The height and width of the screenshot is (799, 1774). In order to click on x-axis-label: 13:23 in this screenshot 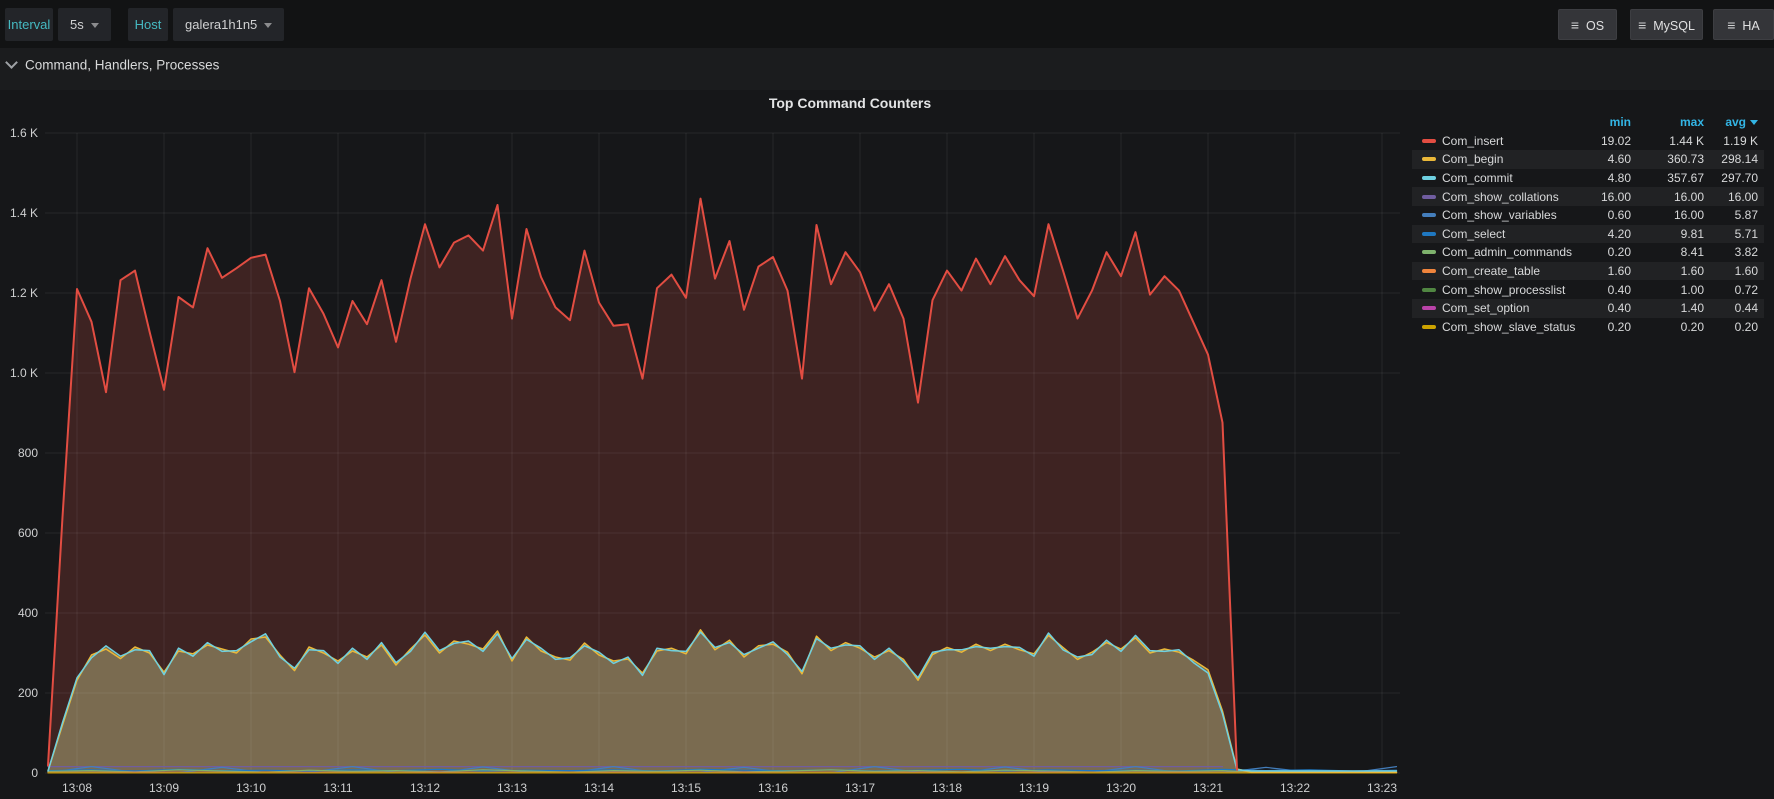, I will do `click(1382, 788)`.